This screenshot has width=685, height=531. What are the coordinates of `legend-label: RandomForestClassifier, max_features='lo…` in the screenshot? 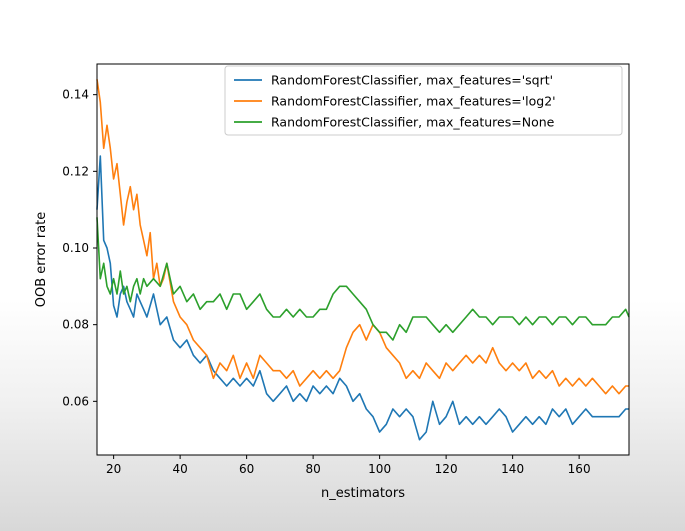 It's located at (413, 101).